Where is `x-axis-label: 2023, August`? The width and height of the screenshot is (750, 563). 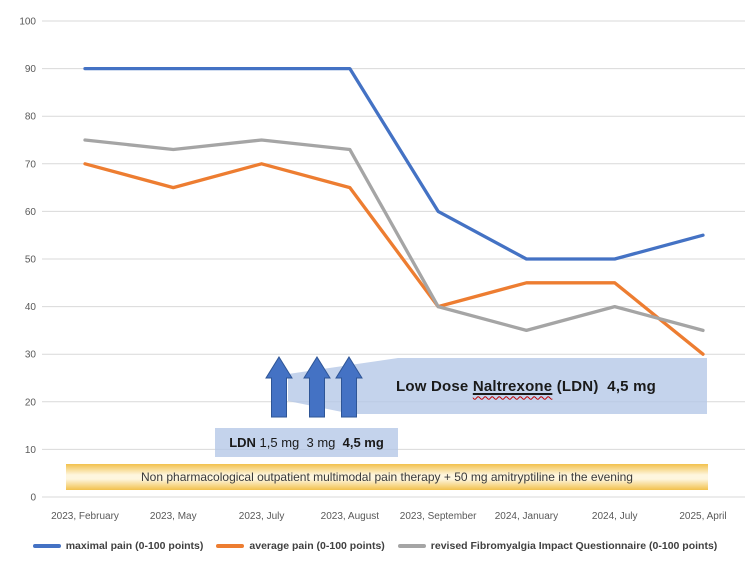
x-axis-label: 2023, August is located at coordinates (350, 516).